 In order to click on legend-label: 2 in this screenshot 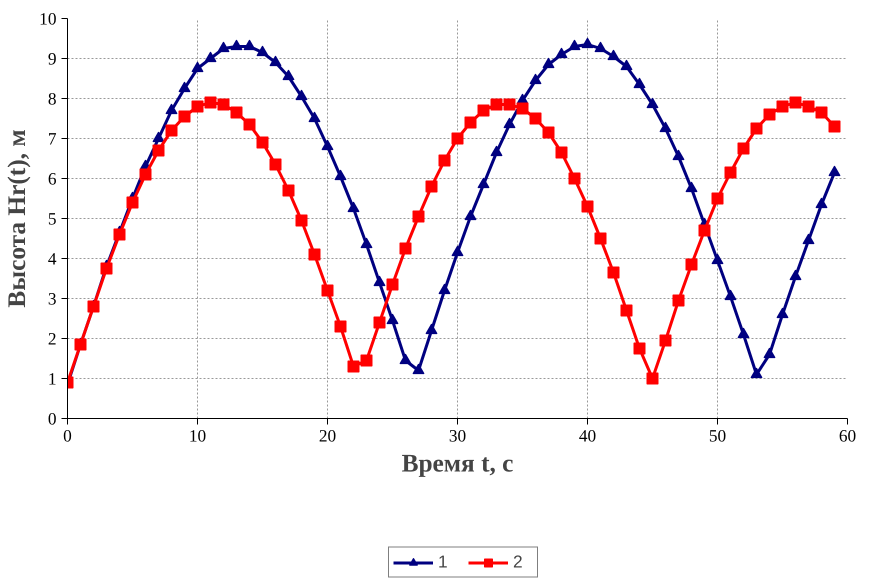, I will do `click(518, 562)`.